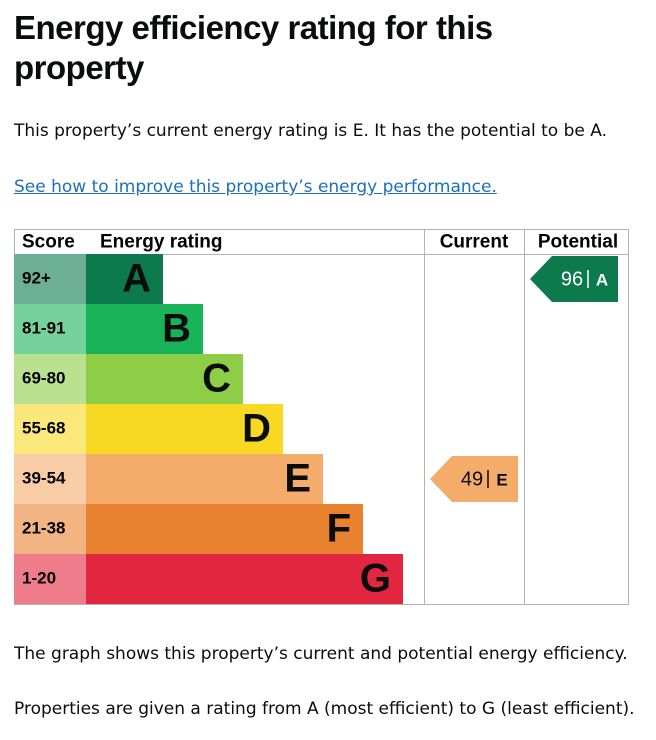  Describe the element at coordinates (44, 477) in the screenshot. I see `score-range: 39-54` at that location.